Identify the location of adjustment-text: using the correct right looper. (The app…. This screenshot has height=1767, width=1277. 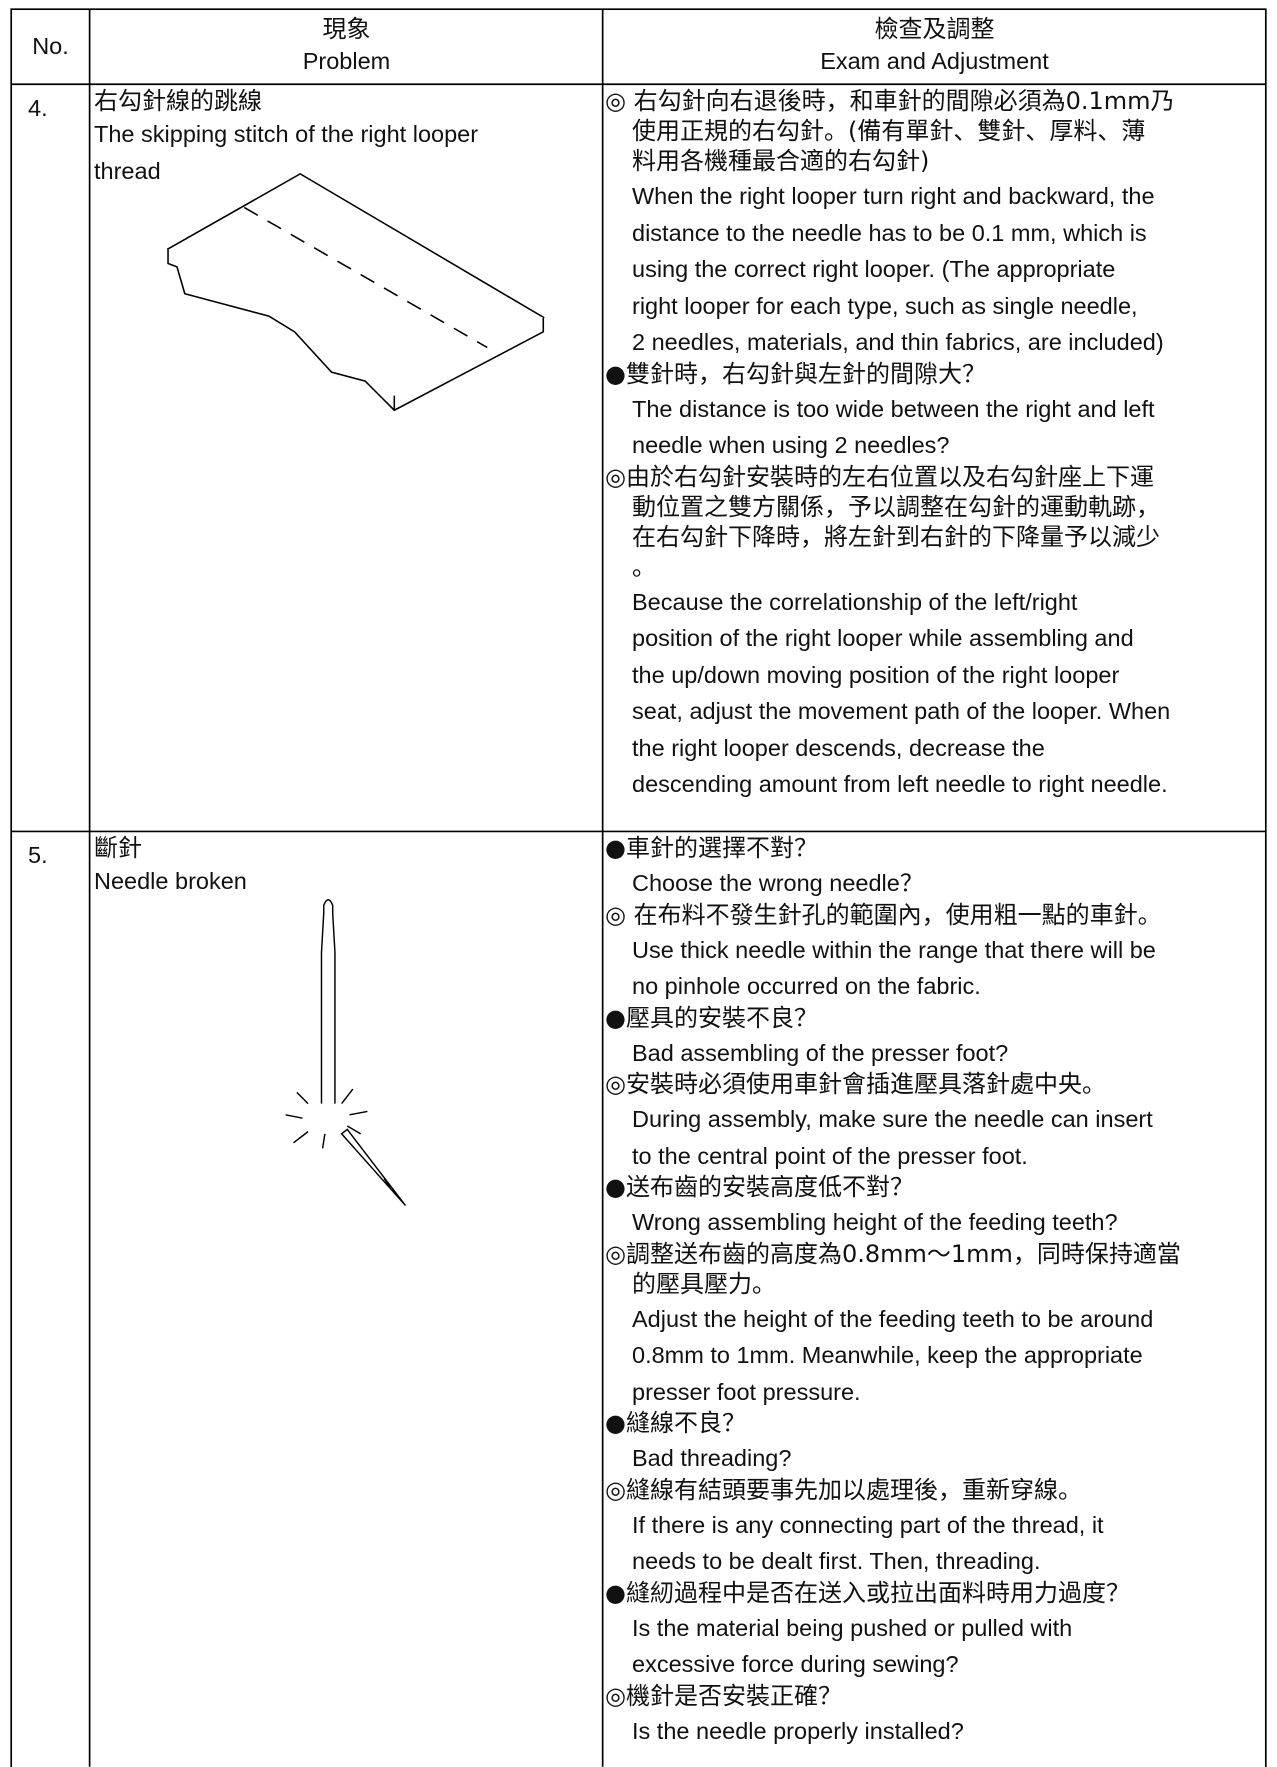
(874, 269).